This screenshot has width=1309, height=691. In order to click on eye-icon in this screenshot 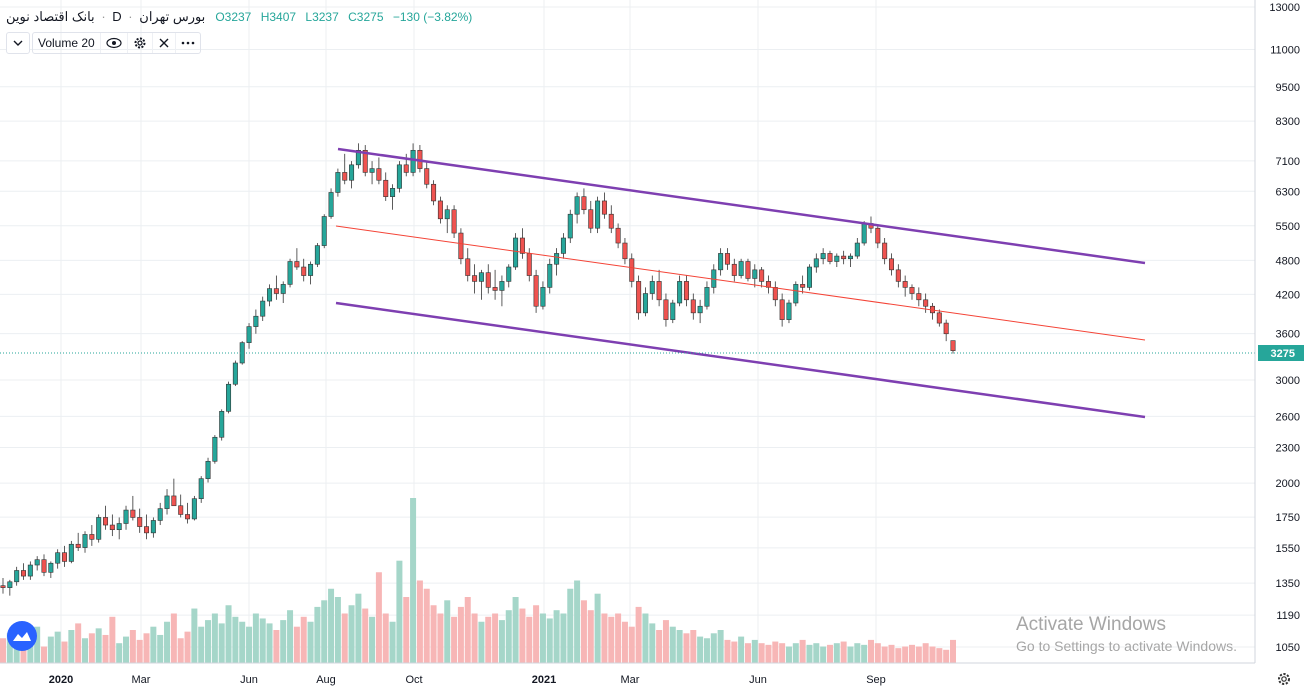, I will do `click(114, 43)`.